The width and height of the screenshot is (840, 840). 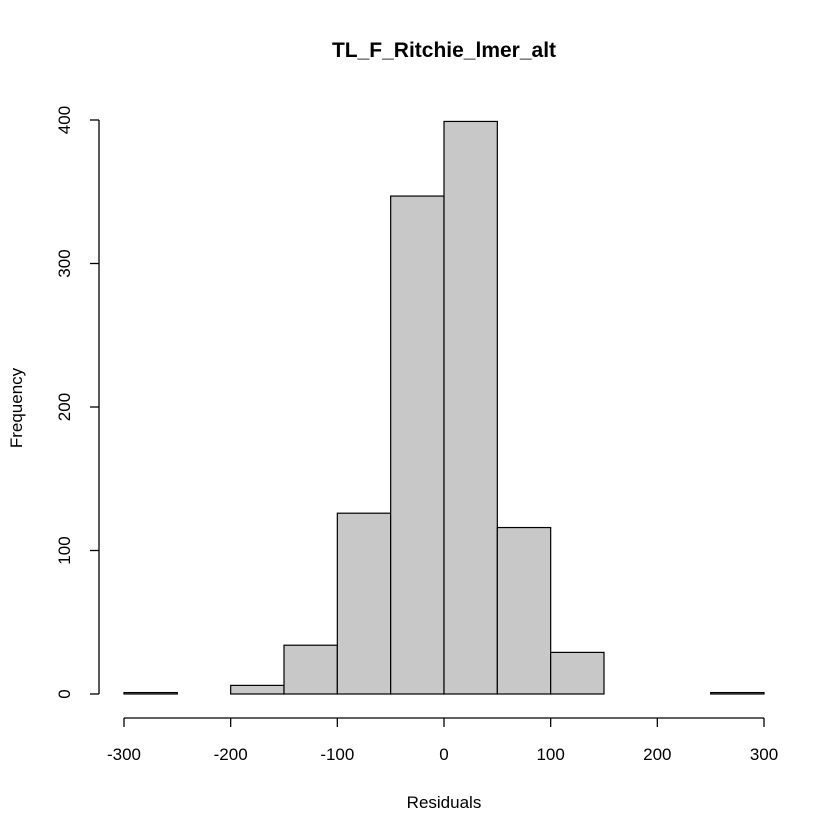 I want to click on x-tick-label: 300, so click(x=764, y=754).